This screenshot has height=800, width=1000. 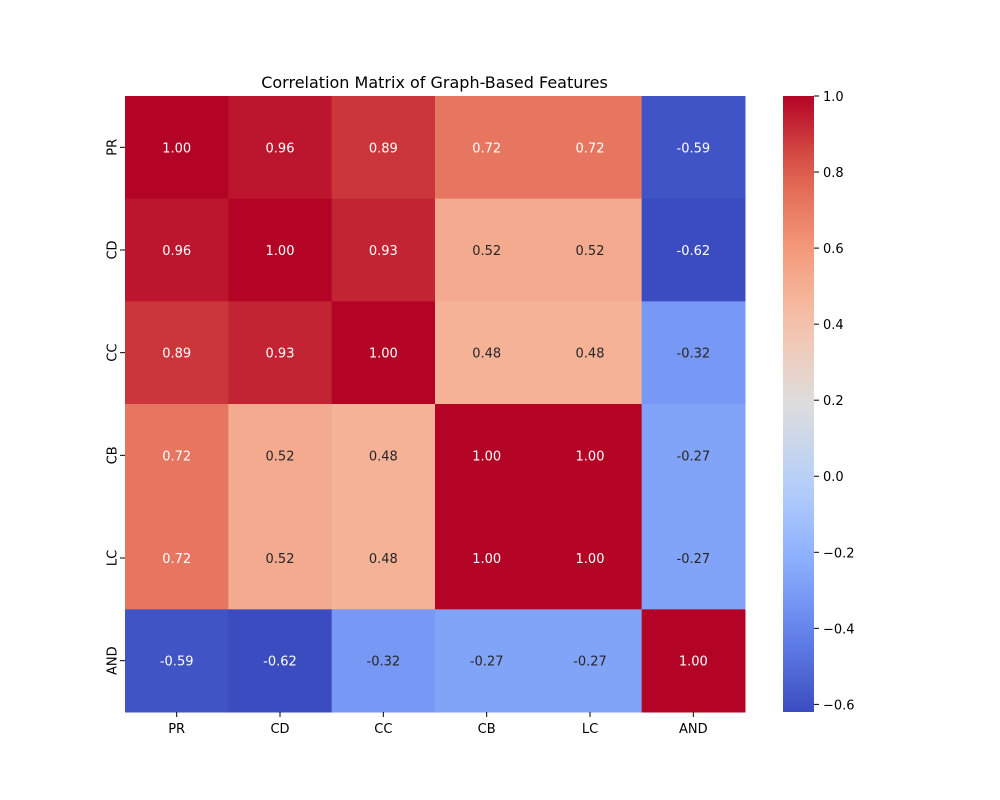 What do you see at coordinates (113, 147) in the screenshot?
I see `y-tick-label: PR` at bounding box center [113, 147].